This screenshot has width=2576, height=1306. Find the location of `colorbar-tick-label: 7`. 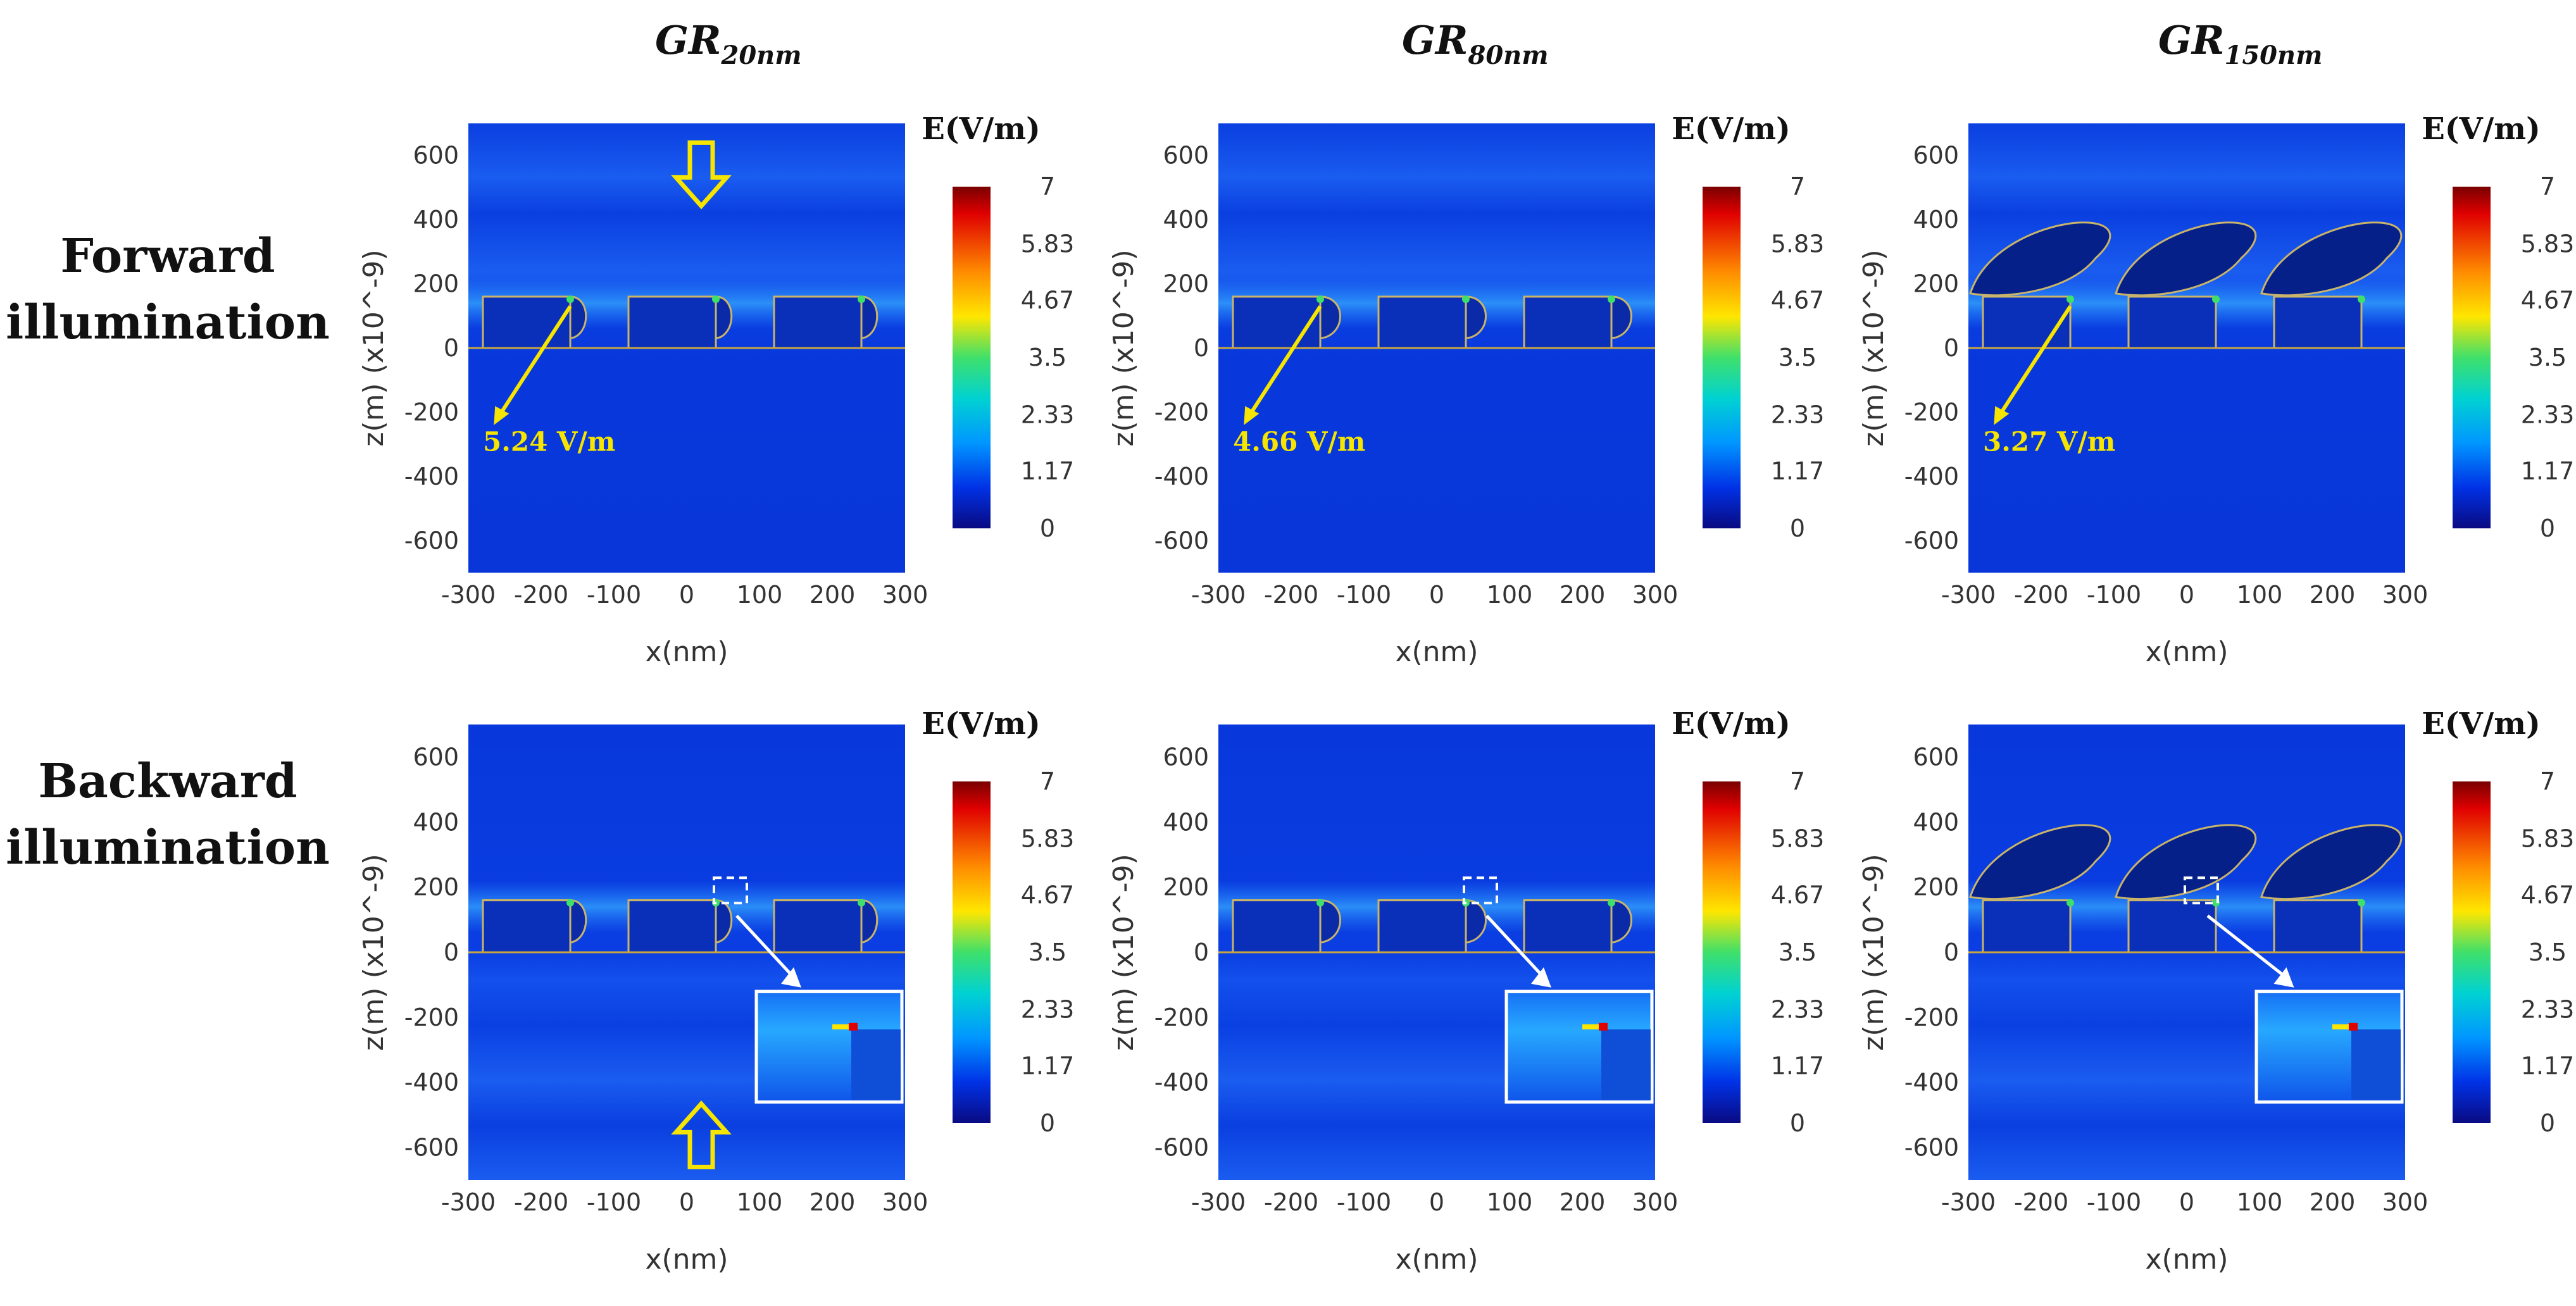

colorbar-tick-label: 7 is located at coordinates (2547, 187).